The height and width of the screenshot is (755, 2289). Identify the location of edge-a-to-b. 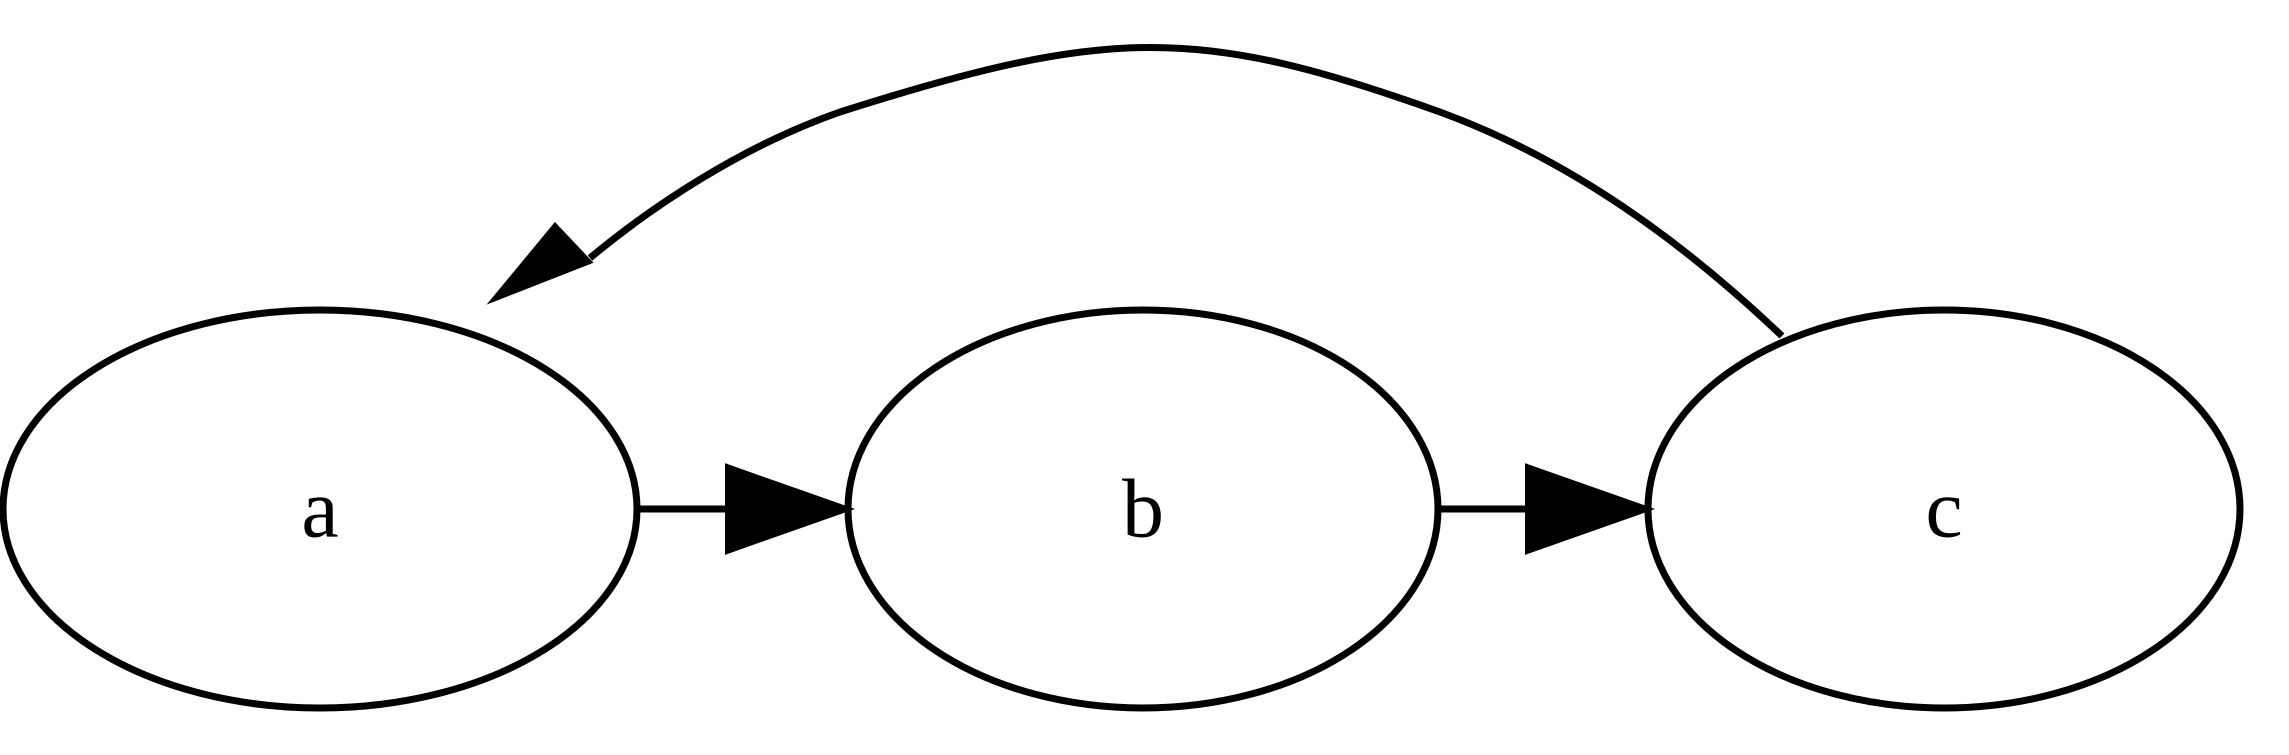
(747, 509).